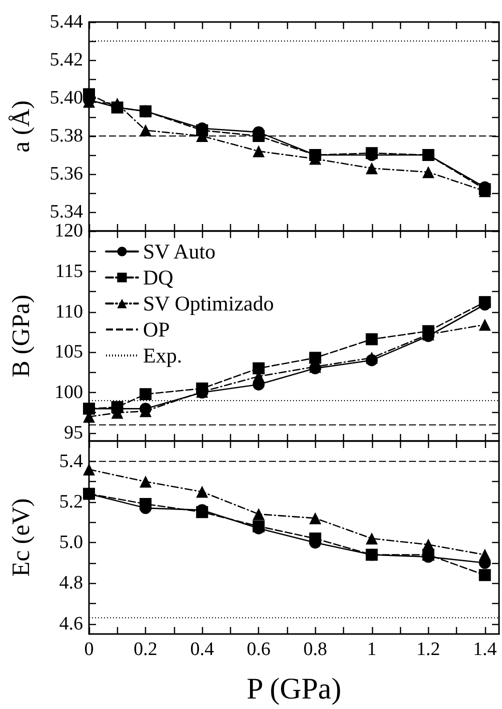  I want to click on y-tick-label: 4.8, so click(71, 583).